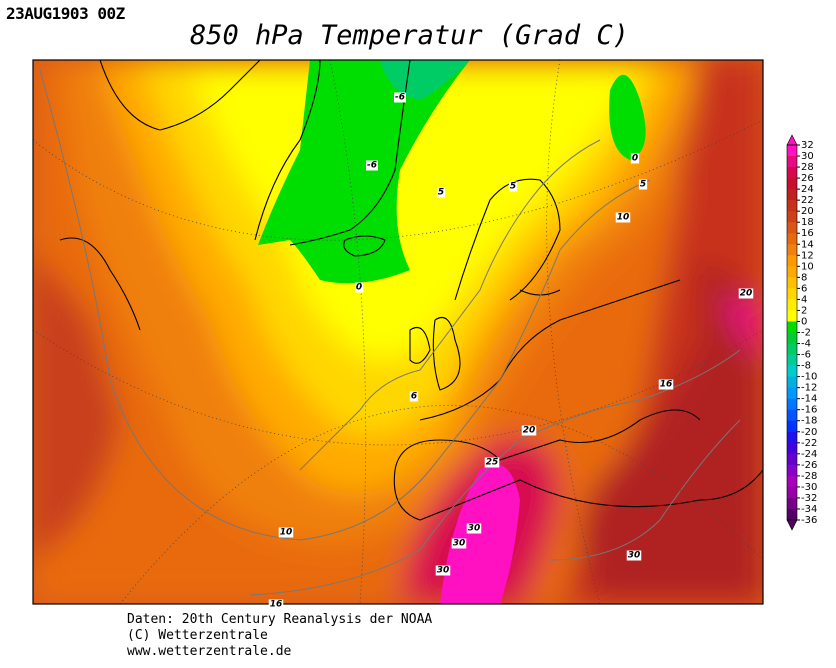  What do you see at coordinates (809, 476) in the screenshot?
I see `colorbar-label: -28` at bounding box center [809, 476].